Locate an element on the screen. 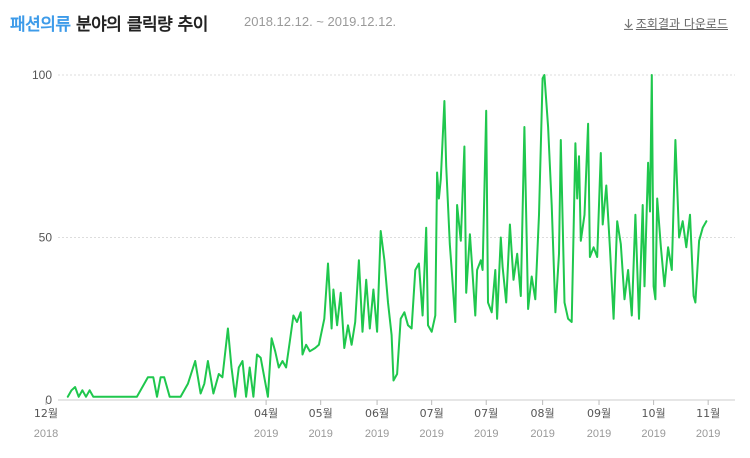  download-button: 조회결과 다운로드 is located at coordinates (675, 23).